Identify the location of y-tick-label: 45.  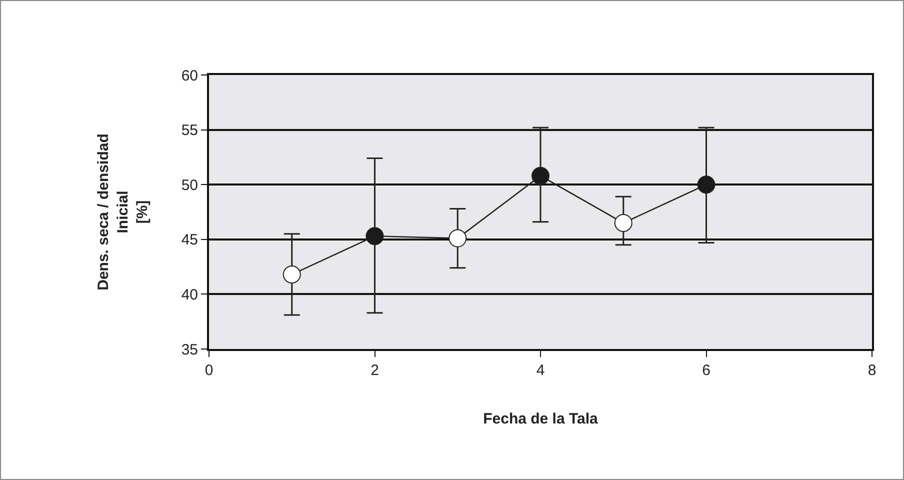
(189, 240).